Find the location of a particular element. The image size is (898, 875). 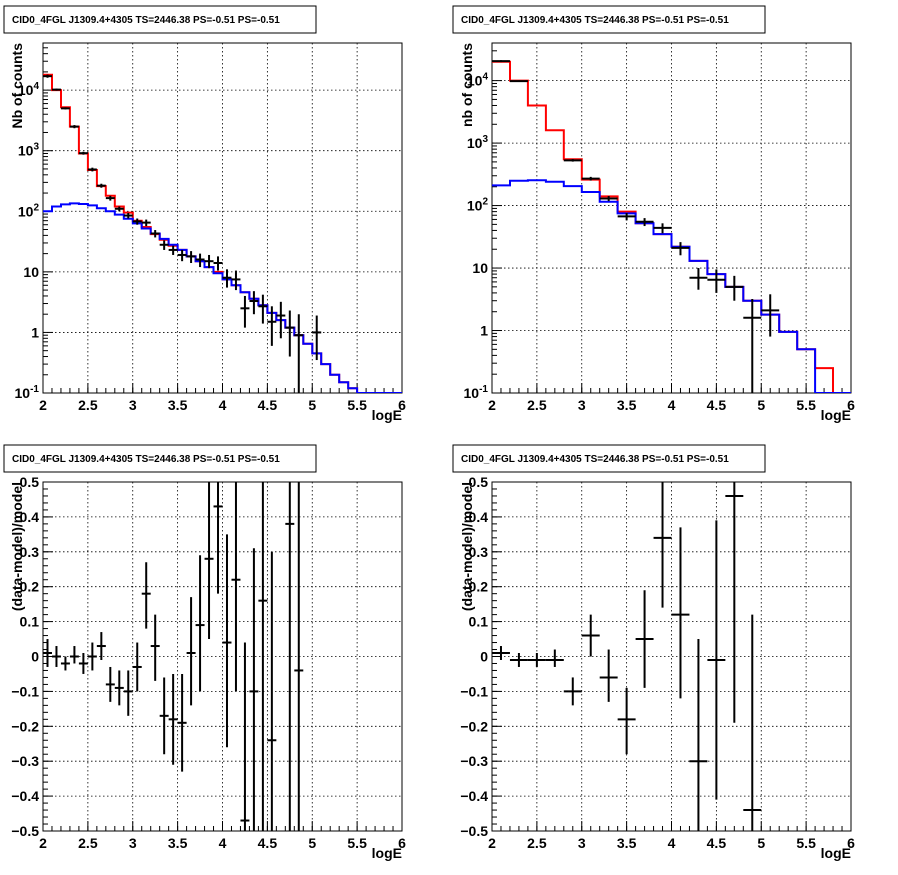

y-axis-title: Nb of counts is located at coordinates (17, 86).